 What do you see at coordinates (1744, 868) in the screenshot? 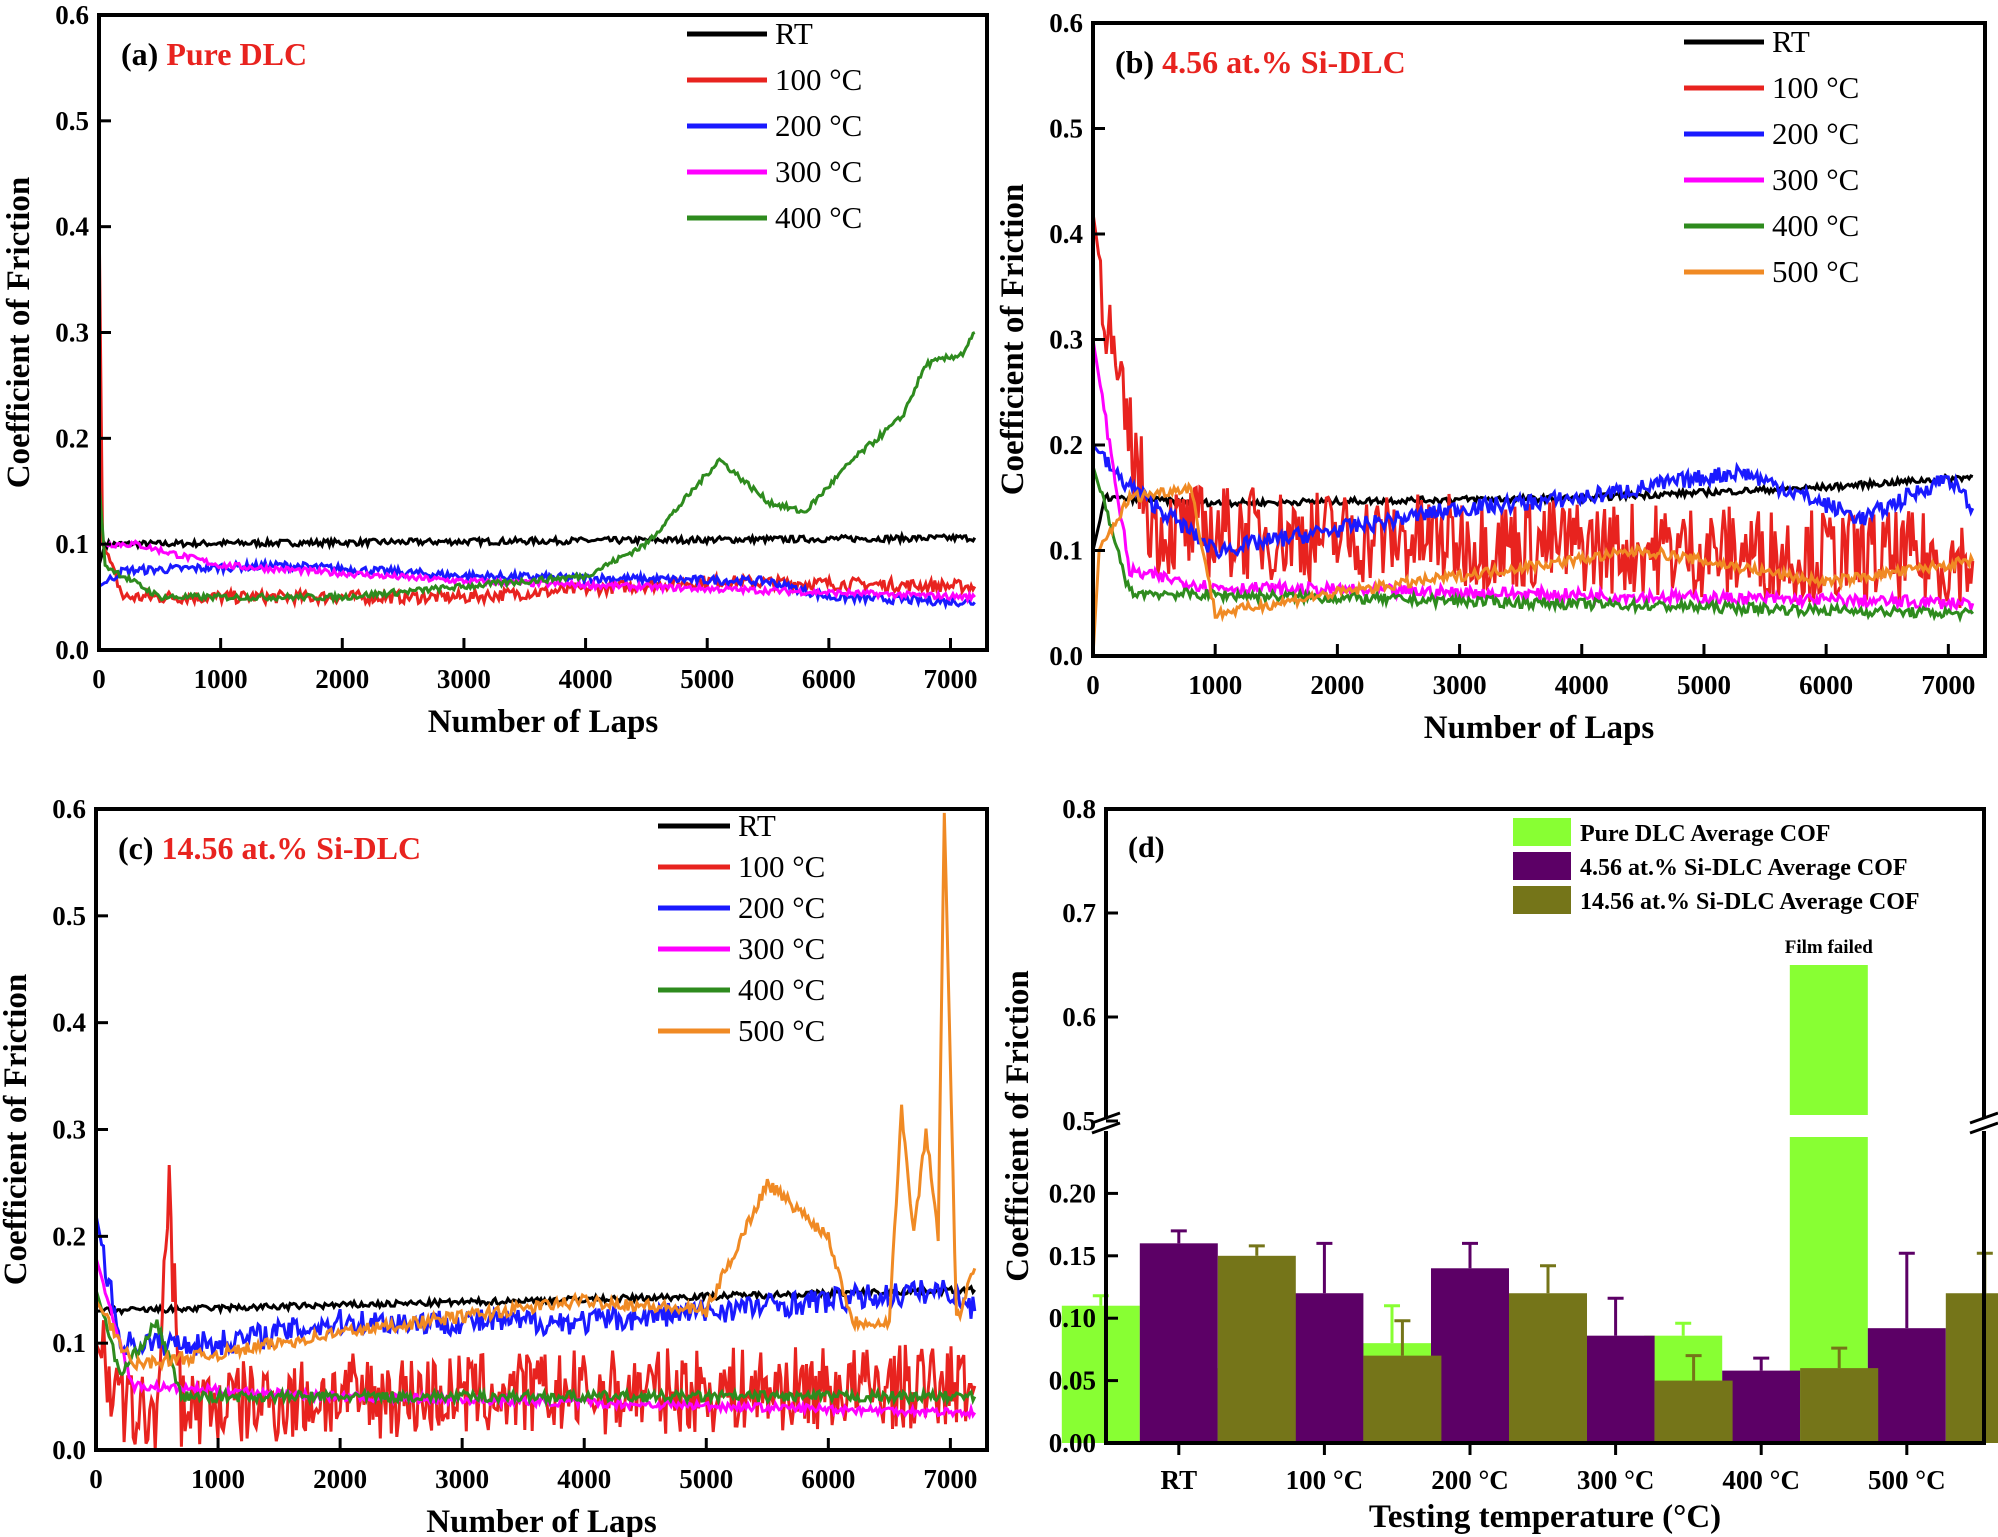
I see `legend-label: 4.56 at.% Si-DLC Average COF` at bounding box center [1744, 868].